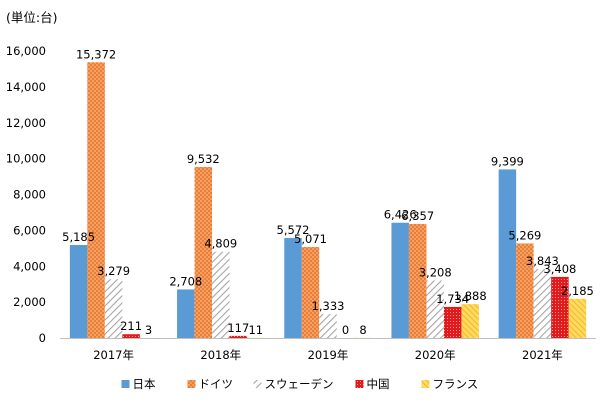 The image size is (607, 403). Describe the element at coordinates (78, 237) in the screenshot. I see `data-label: 5,185` at that location.